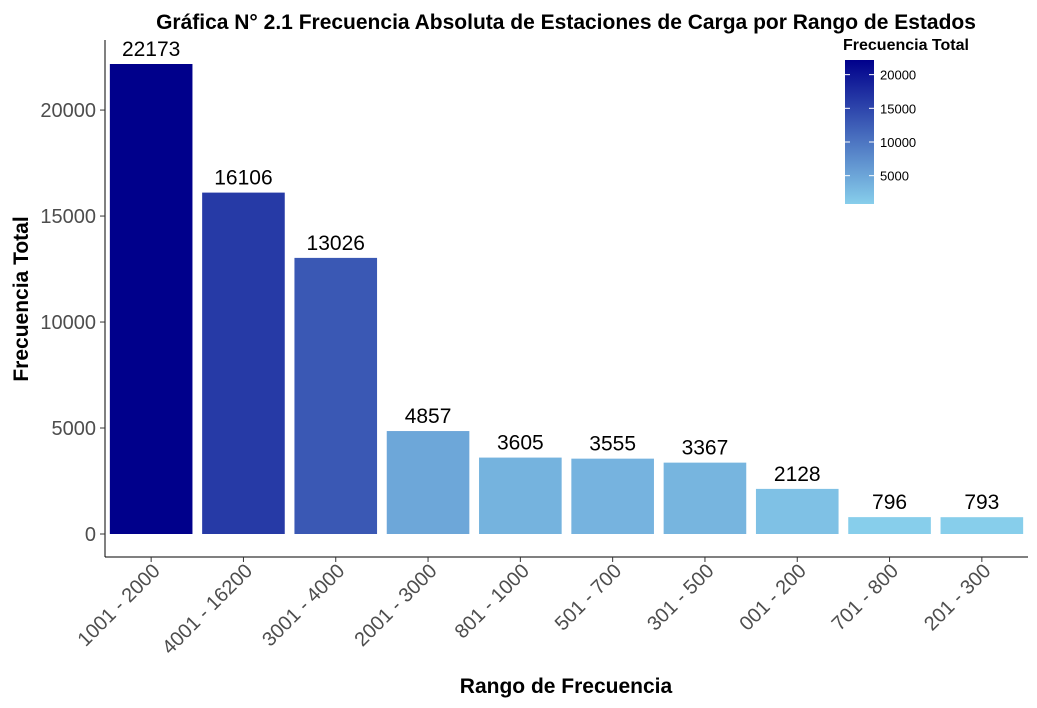  What do you see at coordinates (772, 597) in the screenshot?
I see `x-tick-label: 001 - 200` at bounding box center [772, 597].